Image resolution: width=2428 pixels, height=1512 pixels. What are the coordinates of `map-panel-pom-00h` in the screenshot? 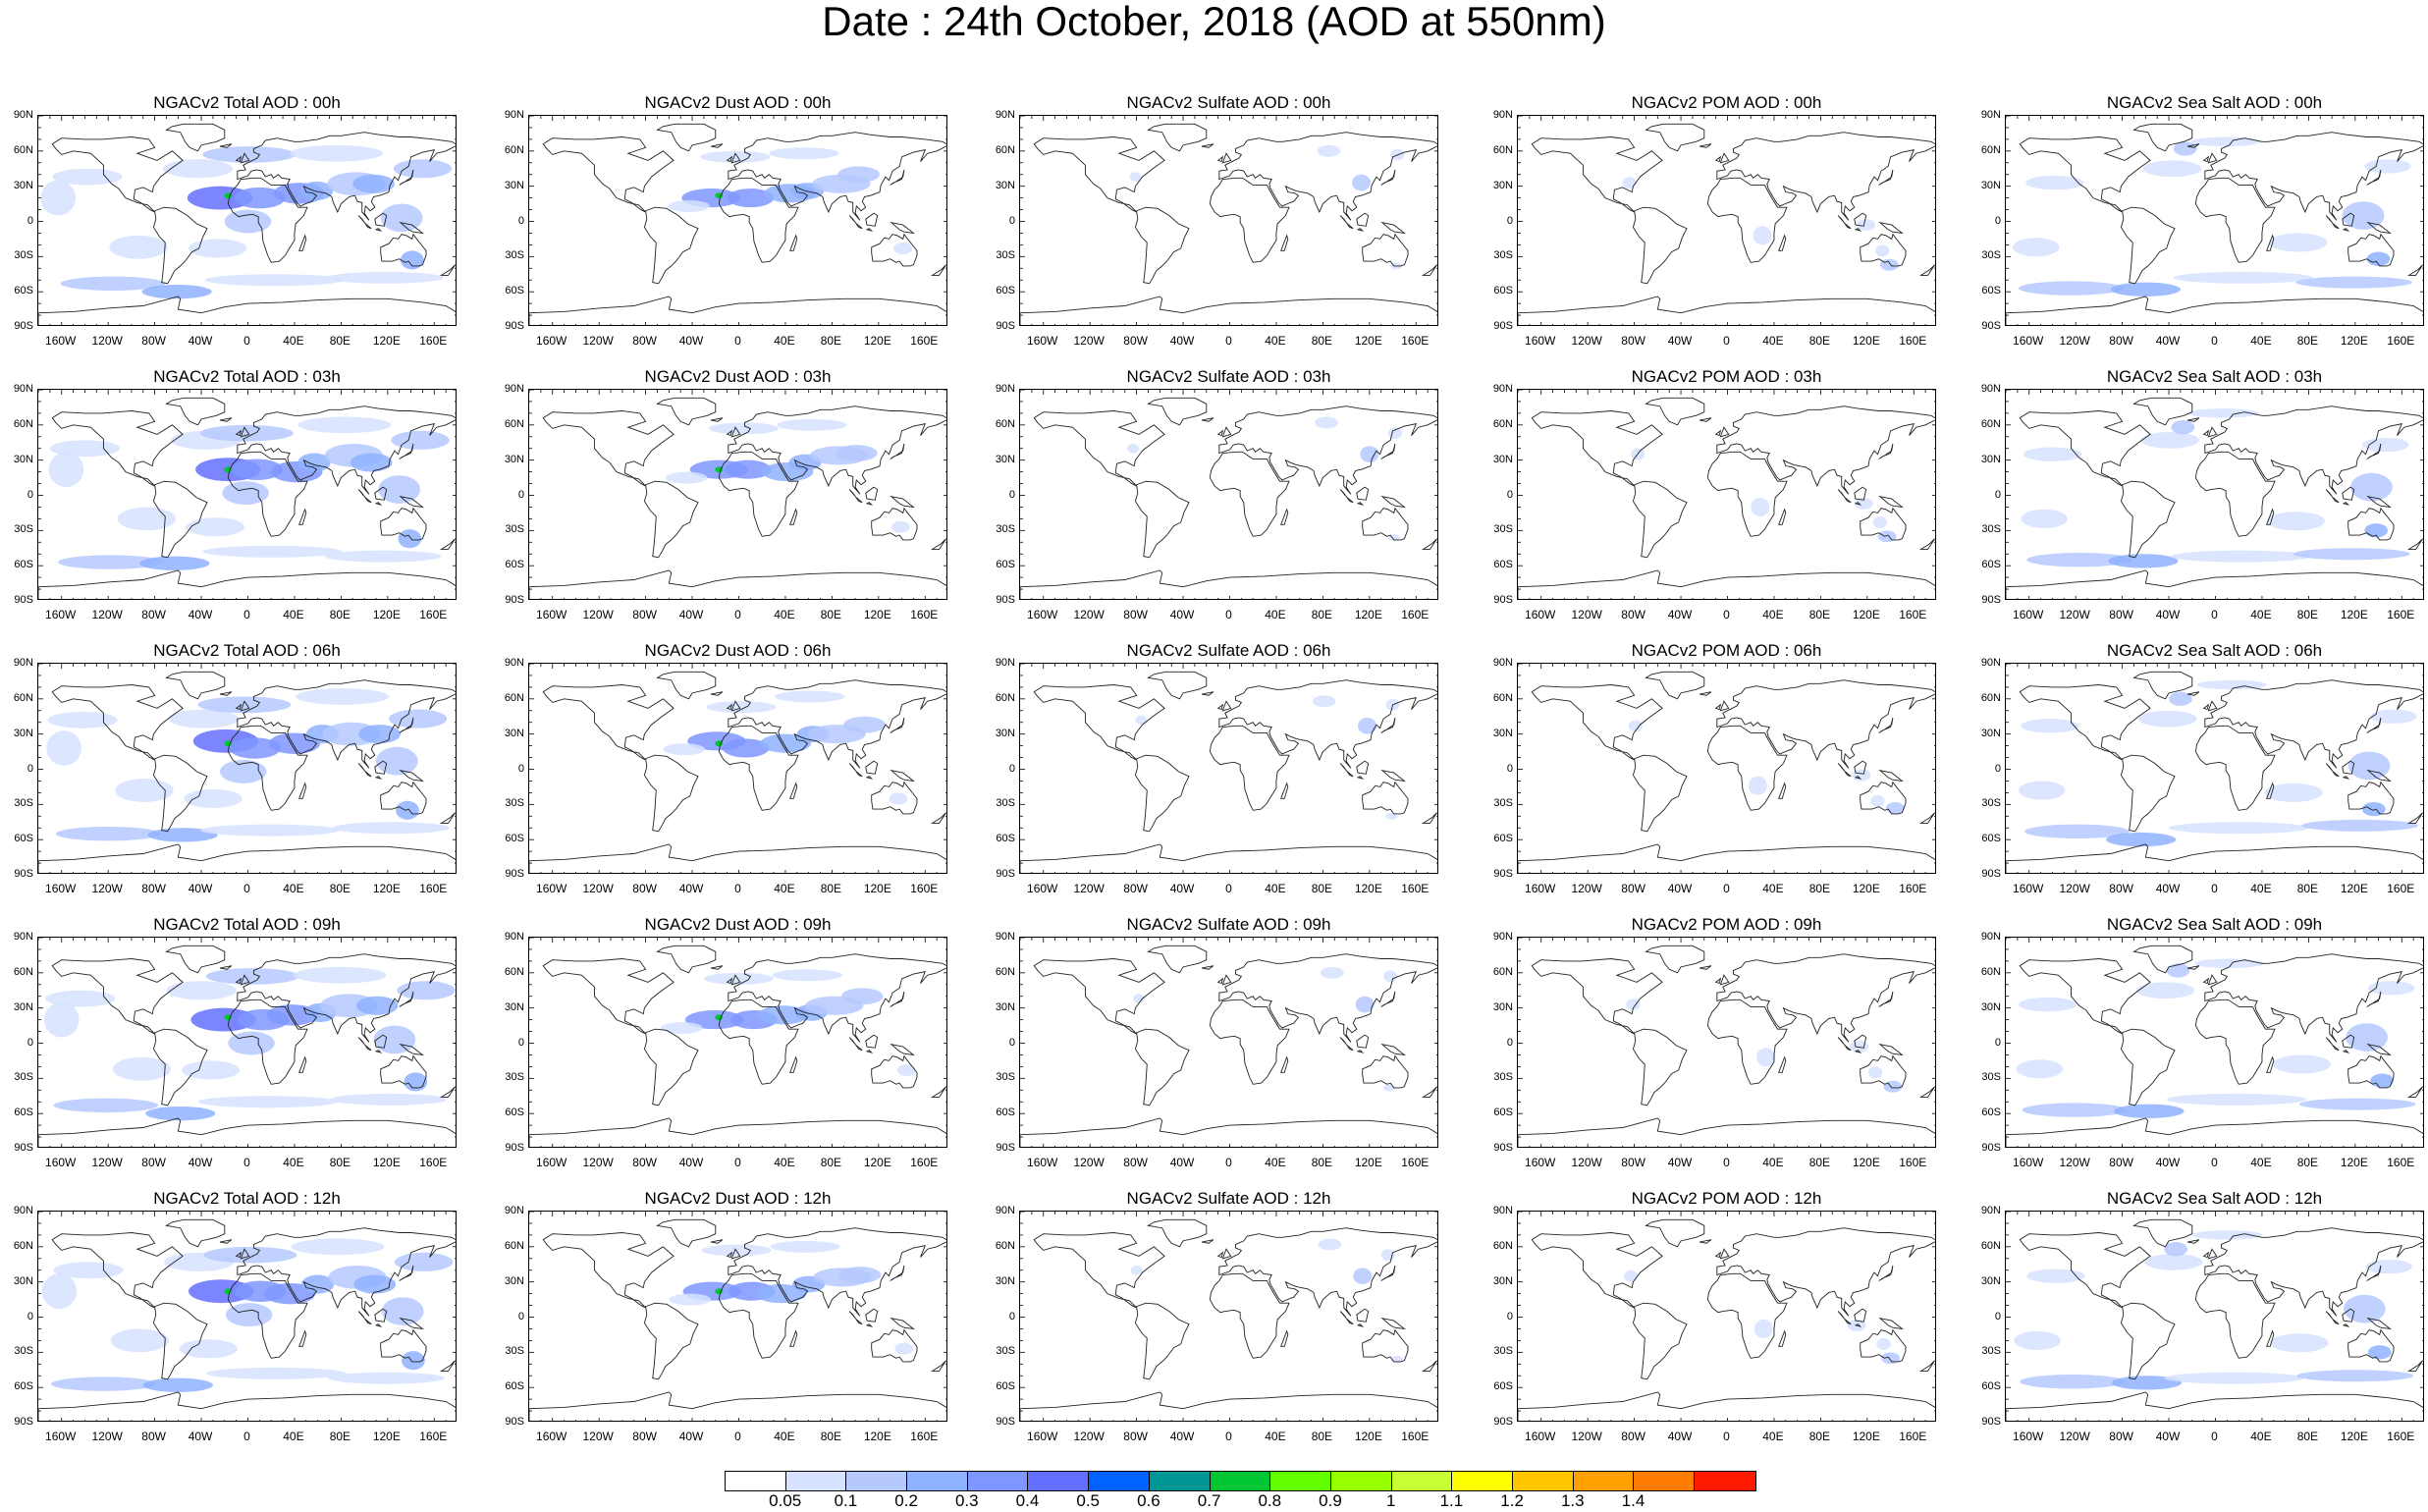 It's located at (1726, 220).